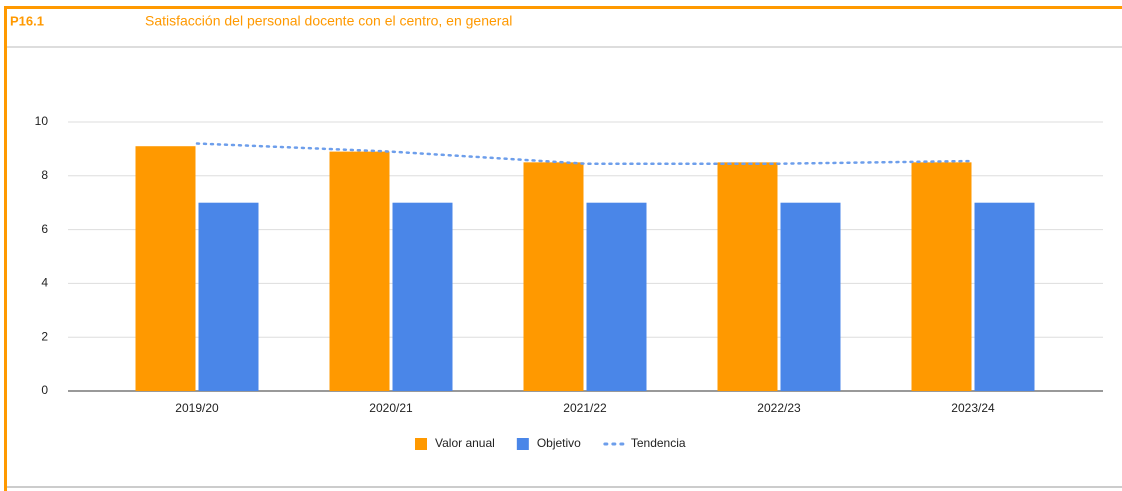 The image size is (1122, 491). I want to click on y-tick-label: 6, so click(44, 229).